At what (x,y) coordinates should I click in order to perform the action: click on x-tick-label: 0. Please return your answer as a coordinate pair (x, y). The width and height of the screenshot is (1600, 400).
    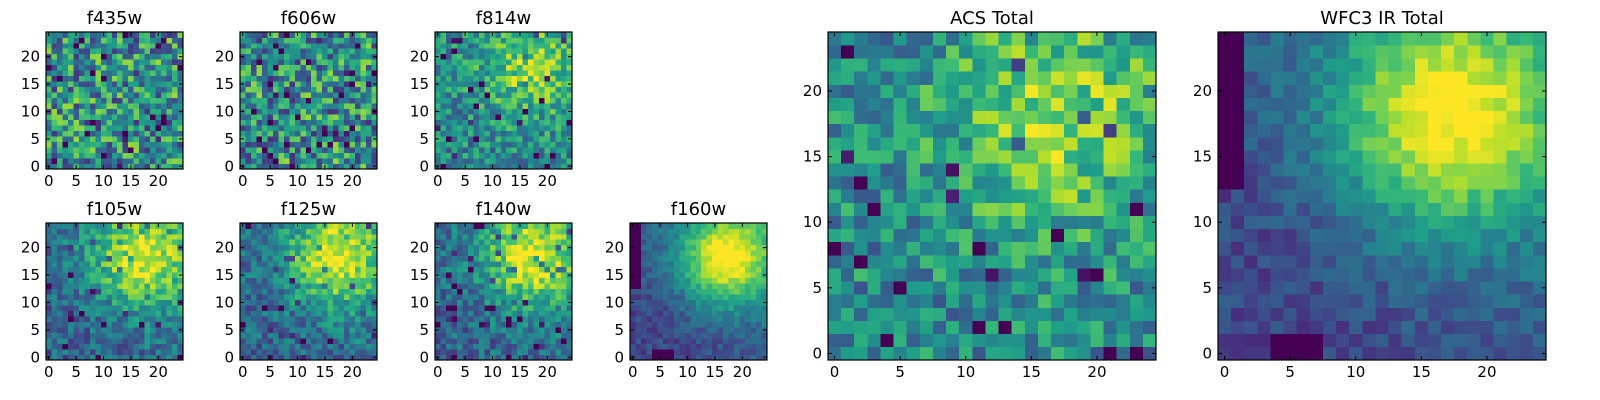
    Looking at the image, I should click on (633, 372).